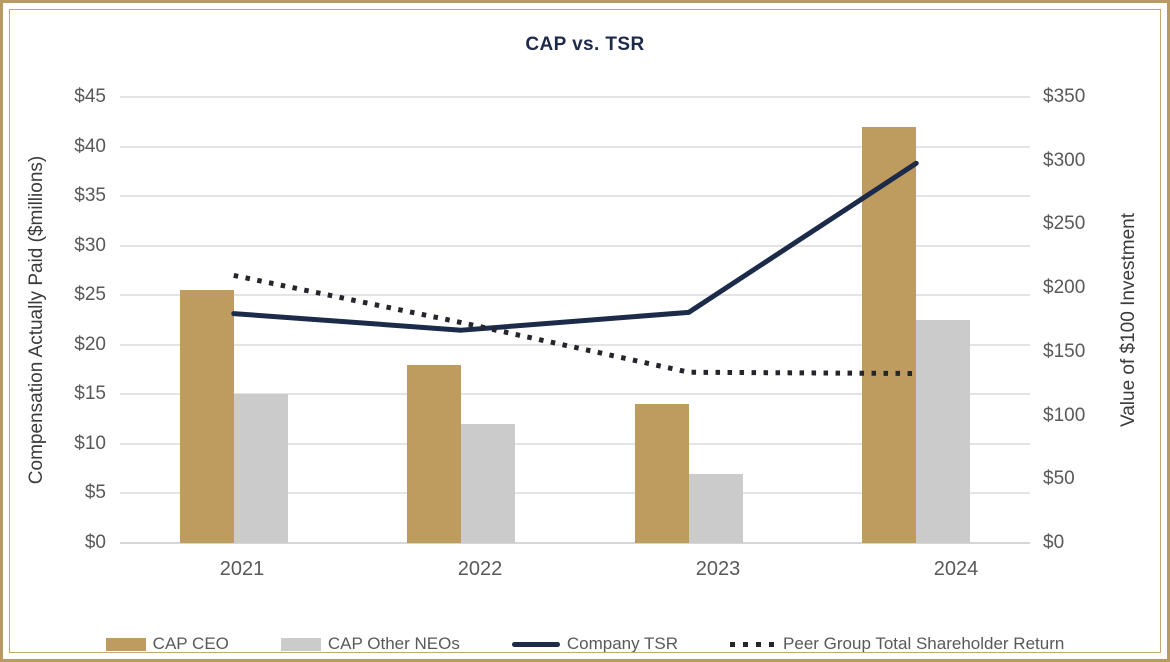 The height and width of the screenshot is (662, 1170). Describe the element at coordinates (90, 146) in the screenshot. I see `y-axis-tick-left: $40` at that location.